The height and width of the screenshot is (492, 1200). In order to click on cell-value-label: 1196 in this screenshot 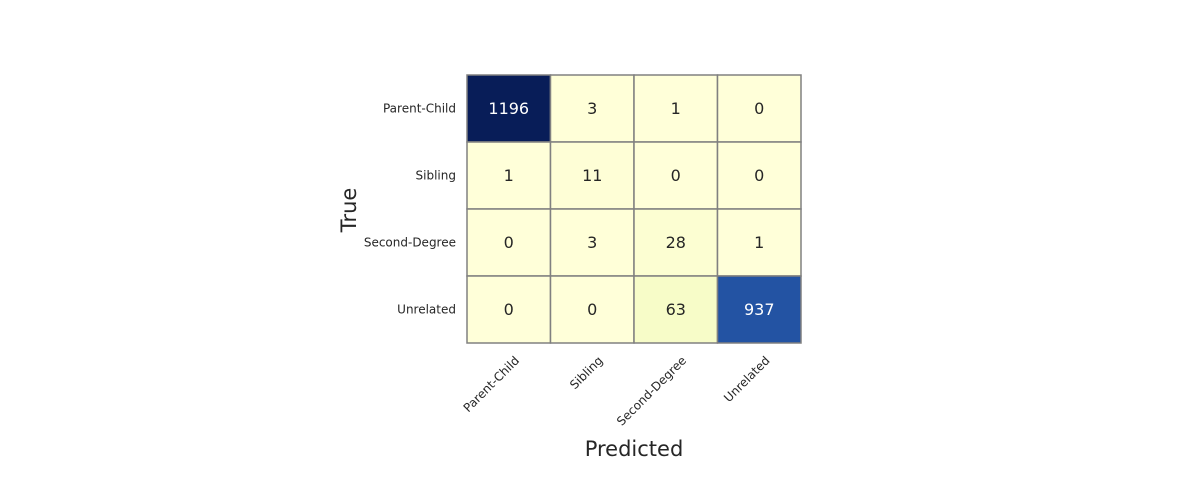, I will do `click(508, 108)`.